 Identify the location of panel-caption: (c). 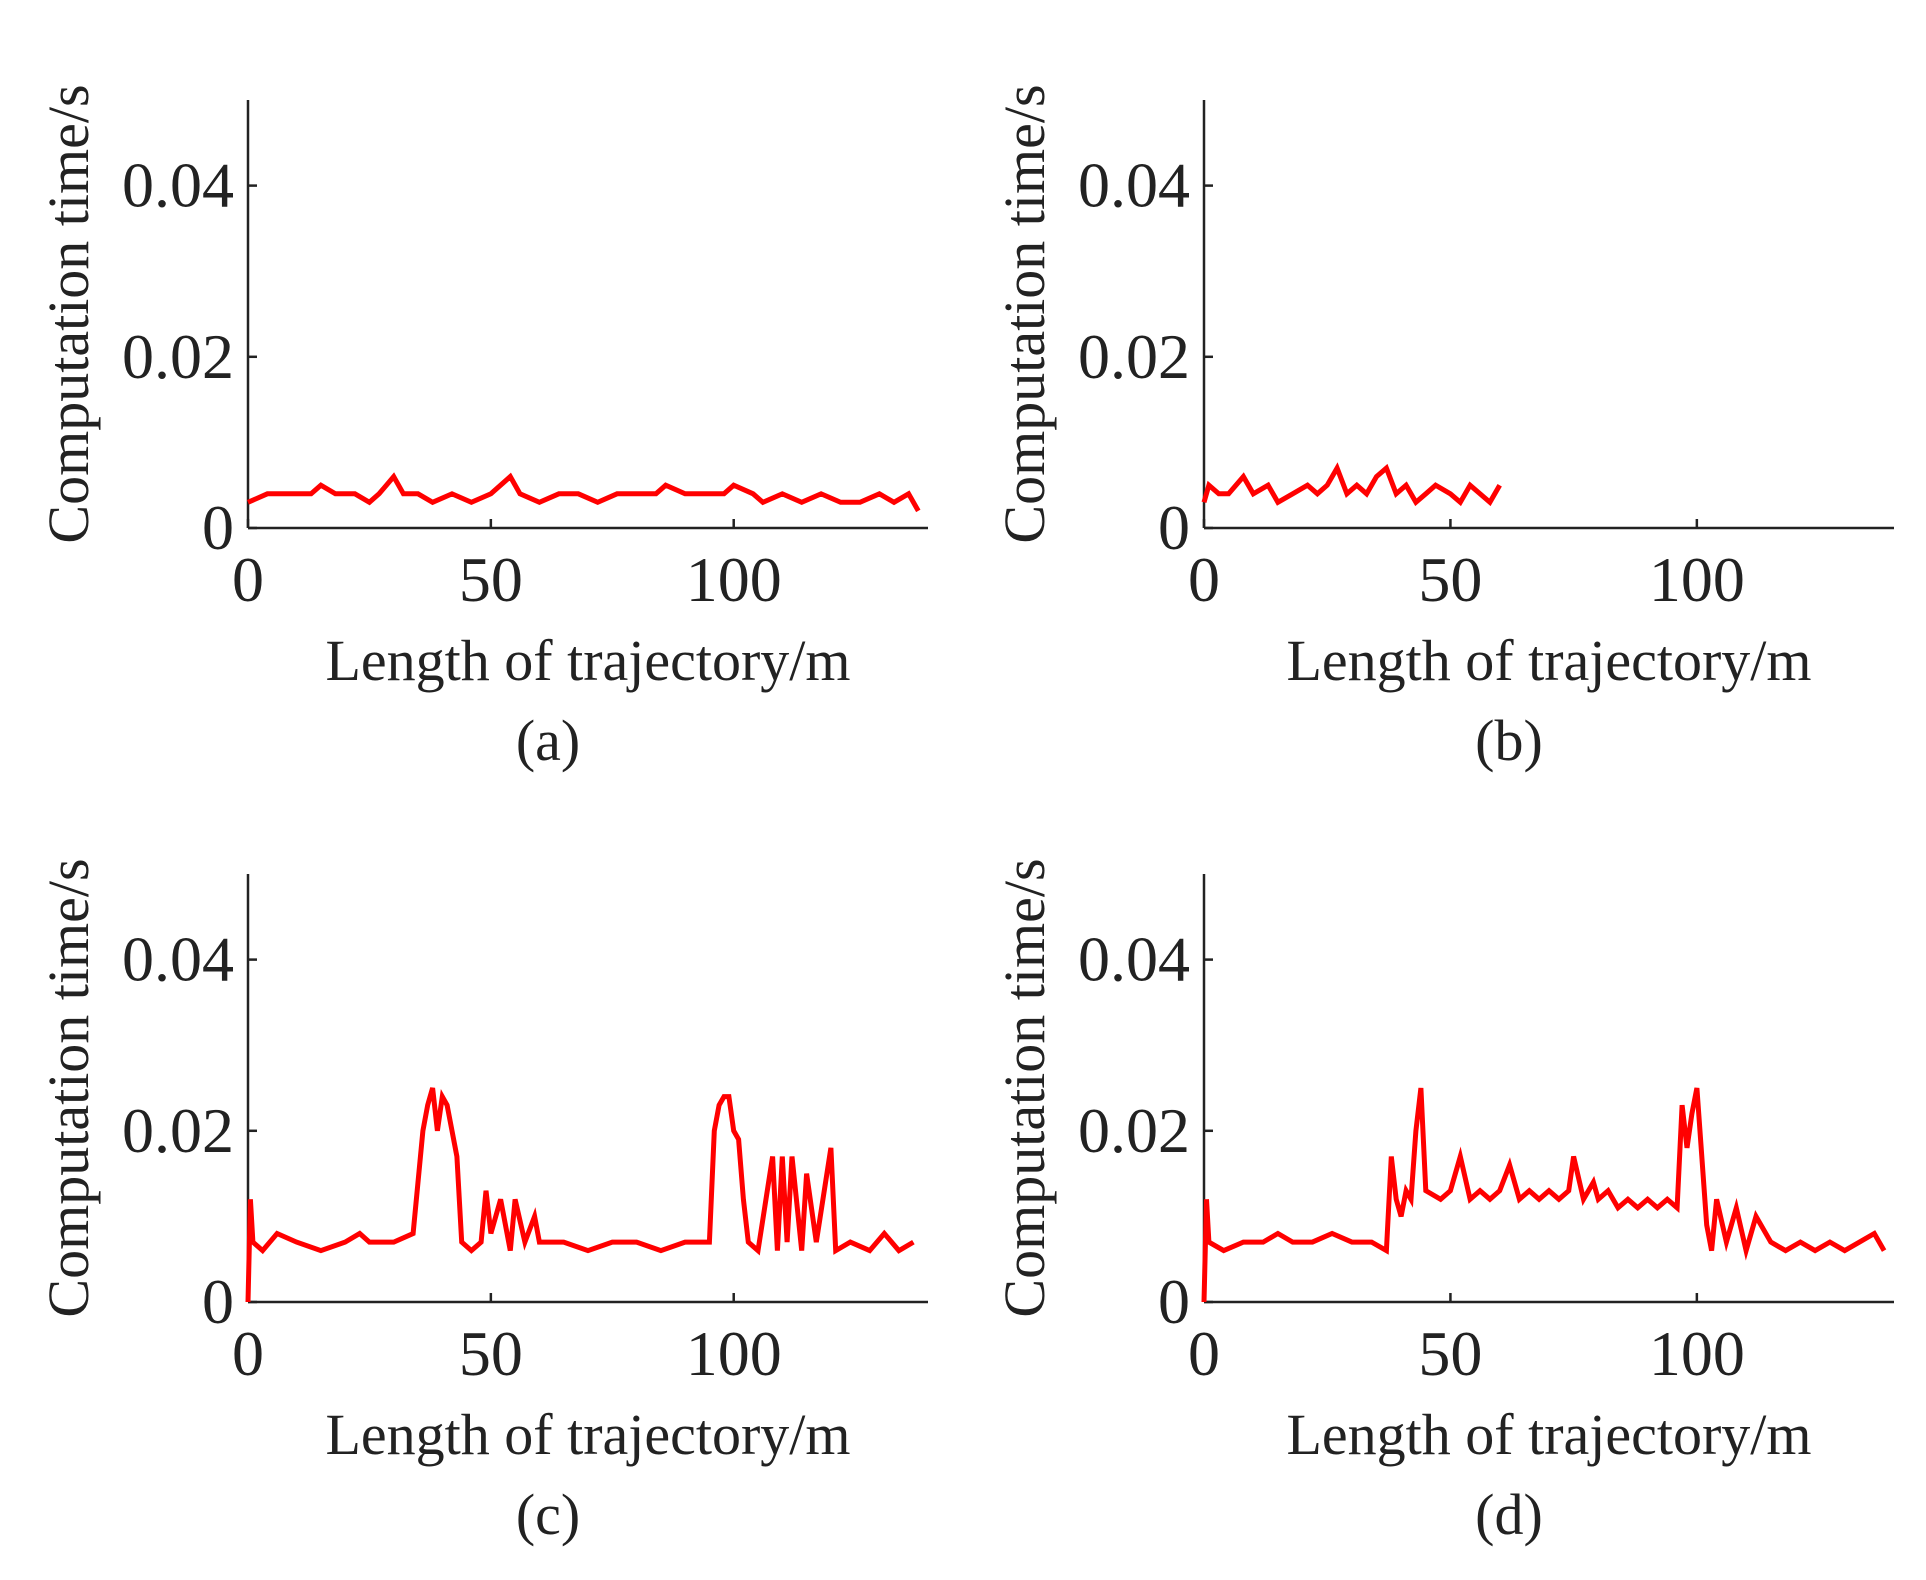
(548, 1514).